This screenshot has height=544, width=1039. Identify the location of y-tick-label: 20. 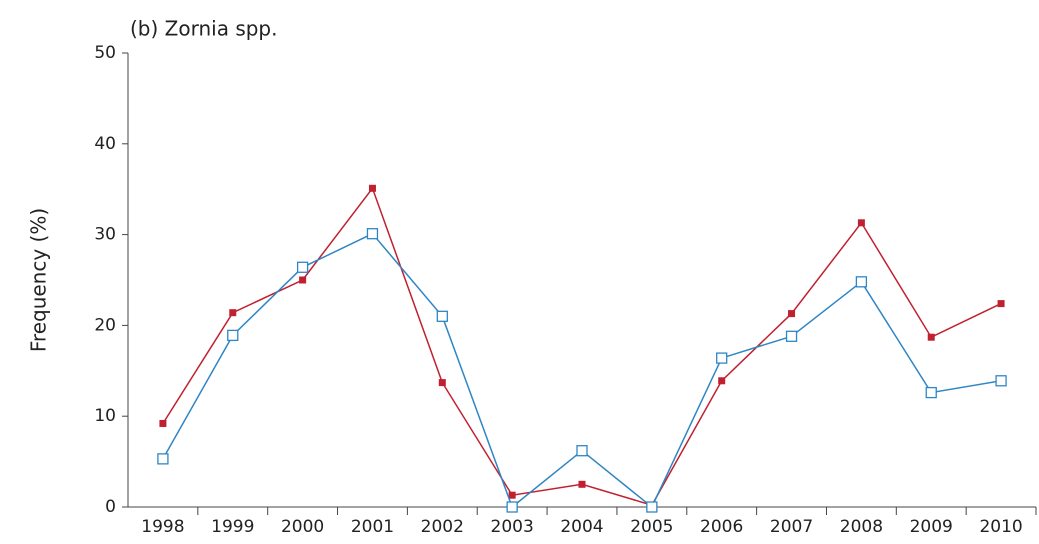
(105, 325).